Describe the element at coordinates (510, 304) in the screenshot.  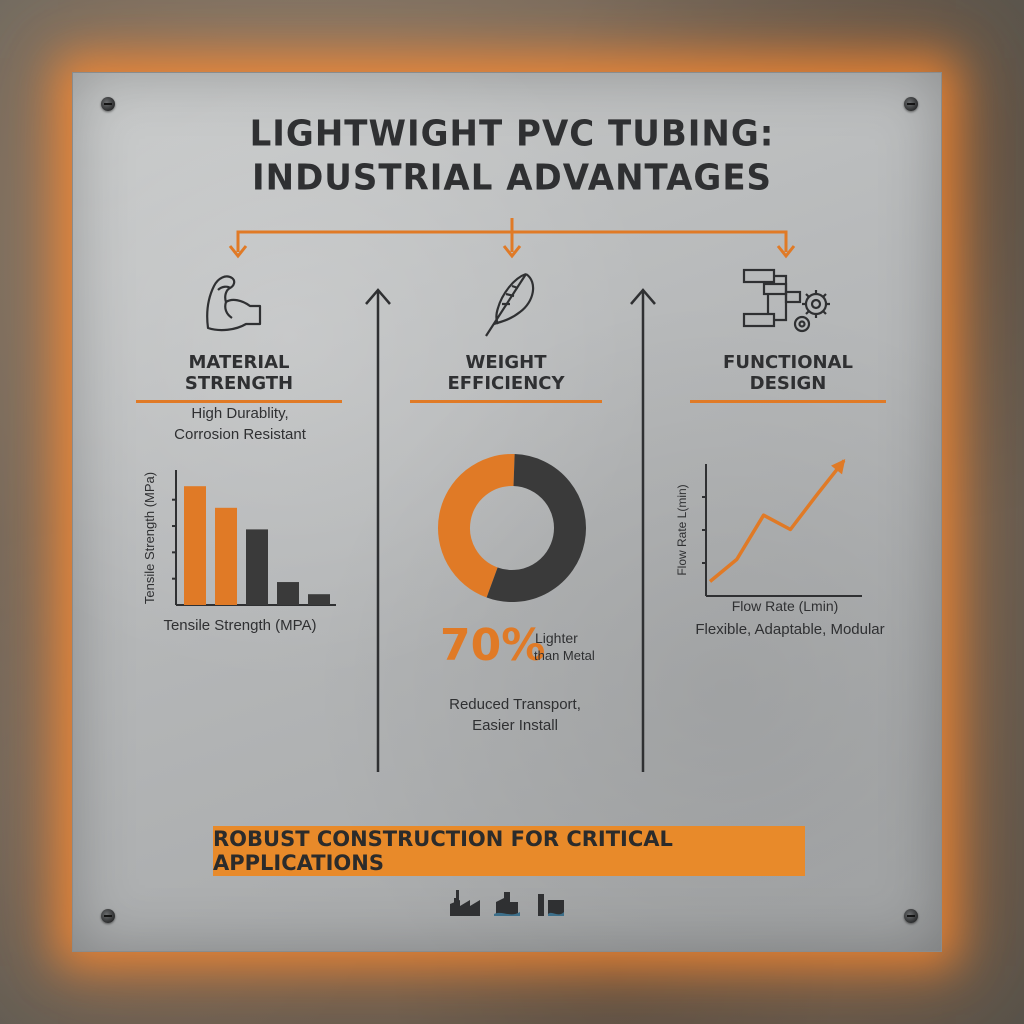
I see `feather-icon` at that location.